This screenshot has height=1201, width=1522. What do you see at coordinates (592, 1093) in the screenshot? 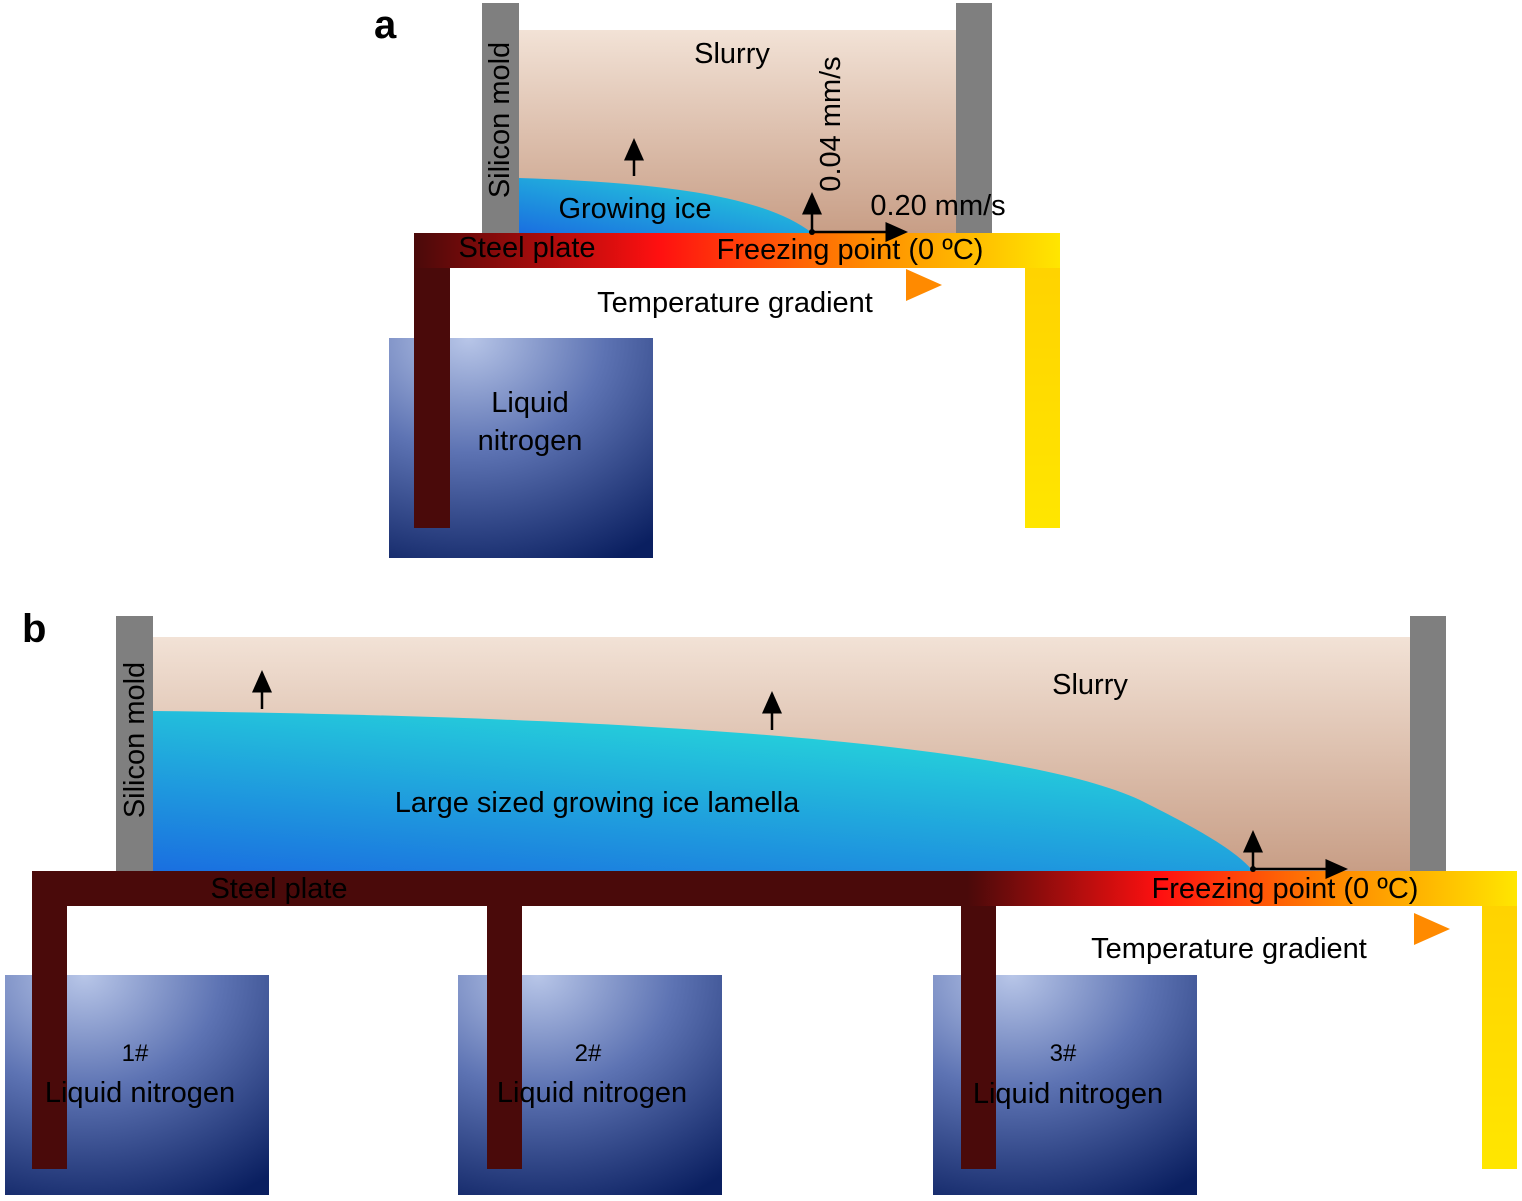
I see `tank-2-label: Liquid nitrogen` at bounding box center [592, 1093].